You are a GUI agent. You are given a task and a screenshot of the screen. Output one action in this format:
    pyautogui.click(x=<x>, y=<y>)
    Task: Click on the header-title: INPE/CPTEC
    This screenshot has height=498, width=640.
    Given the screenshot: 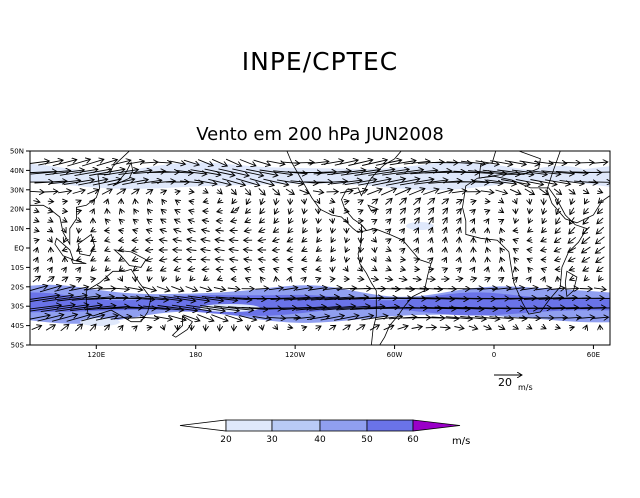 What is the action you would take?
    pyautogui.click(x=320, y=61)
    